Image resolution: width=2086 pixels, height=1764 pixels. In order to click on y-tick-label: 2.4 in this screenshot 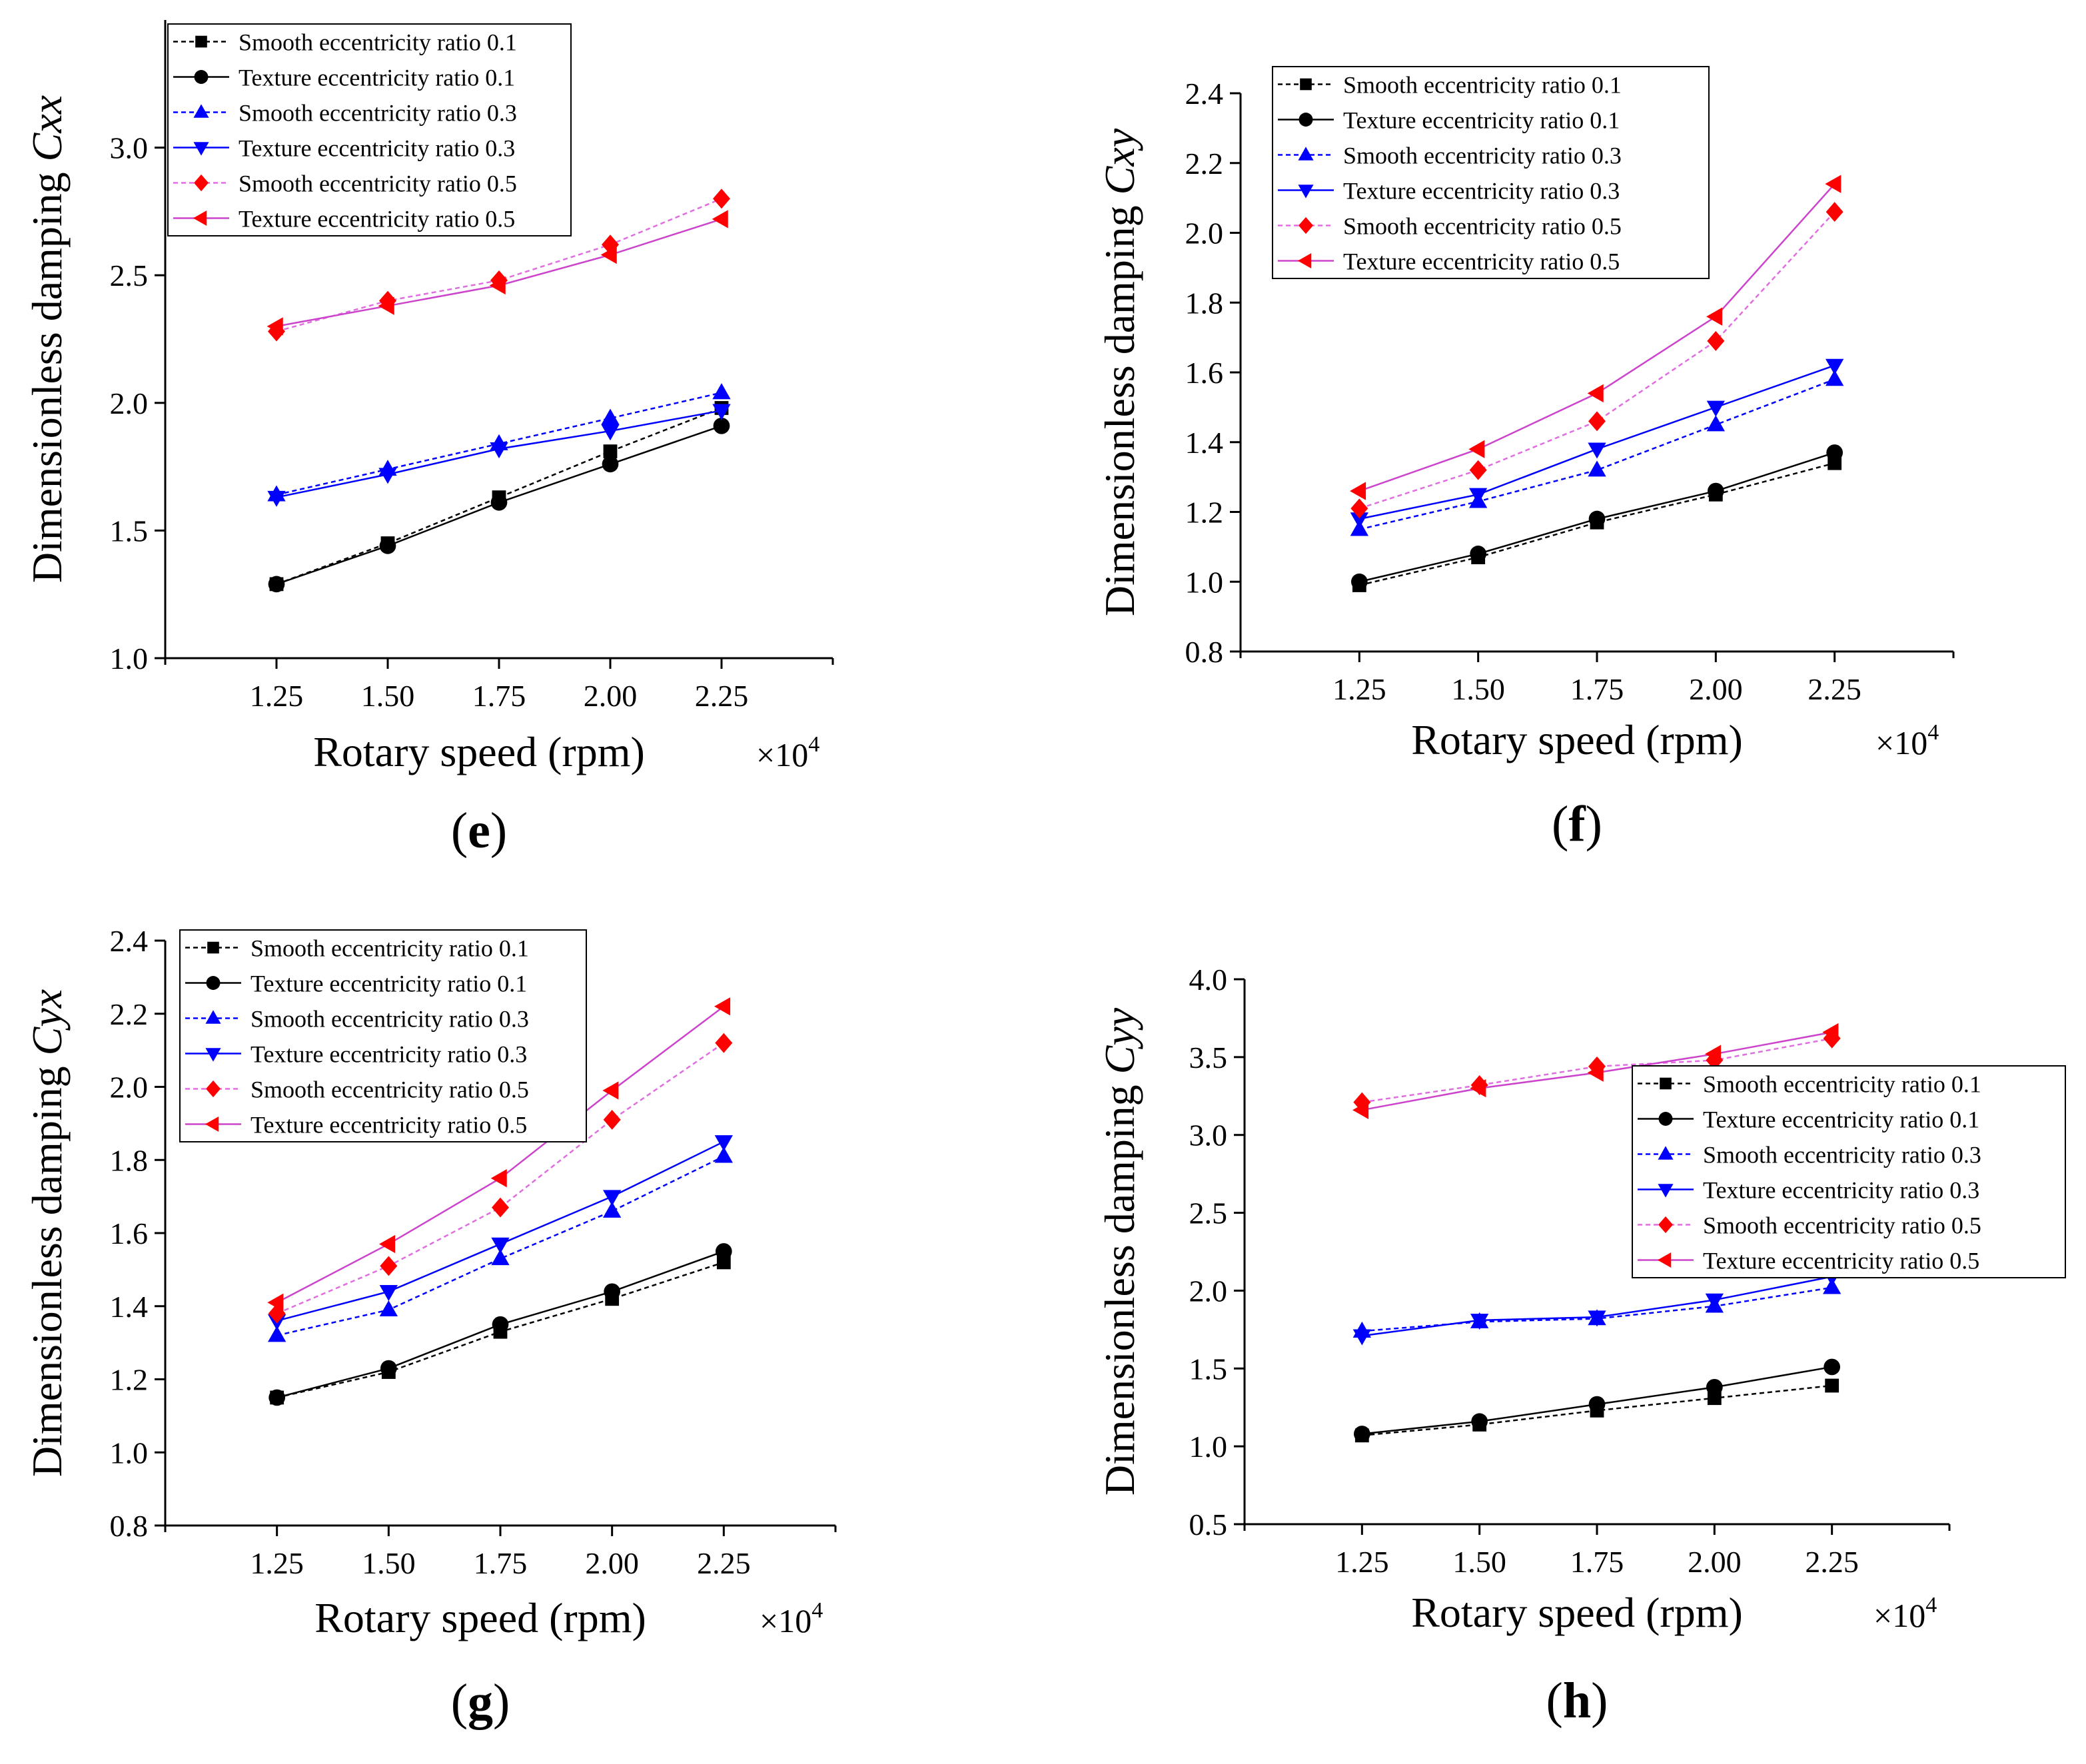, I will do `click(129, 941)`.